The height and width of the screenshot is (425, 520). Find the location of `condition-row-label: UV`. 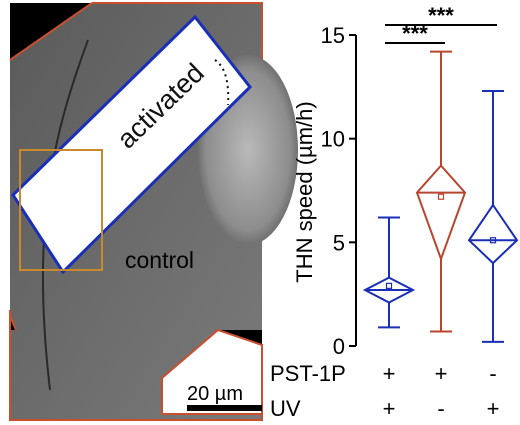

condition-row-label: UV is located at coordinates (285, 408).